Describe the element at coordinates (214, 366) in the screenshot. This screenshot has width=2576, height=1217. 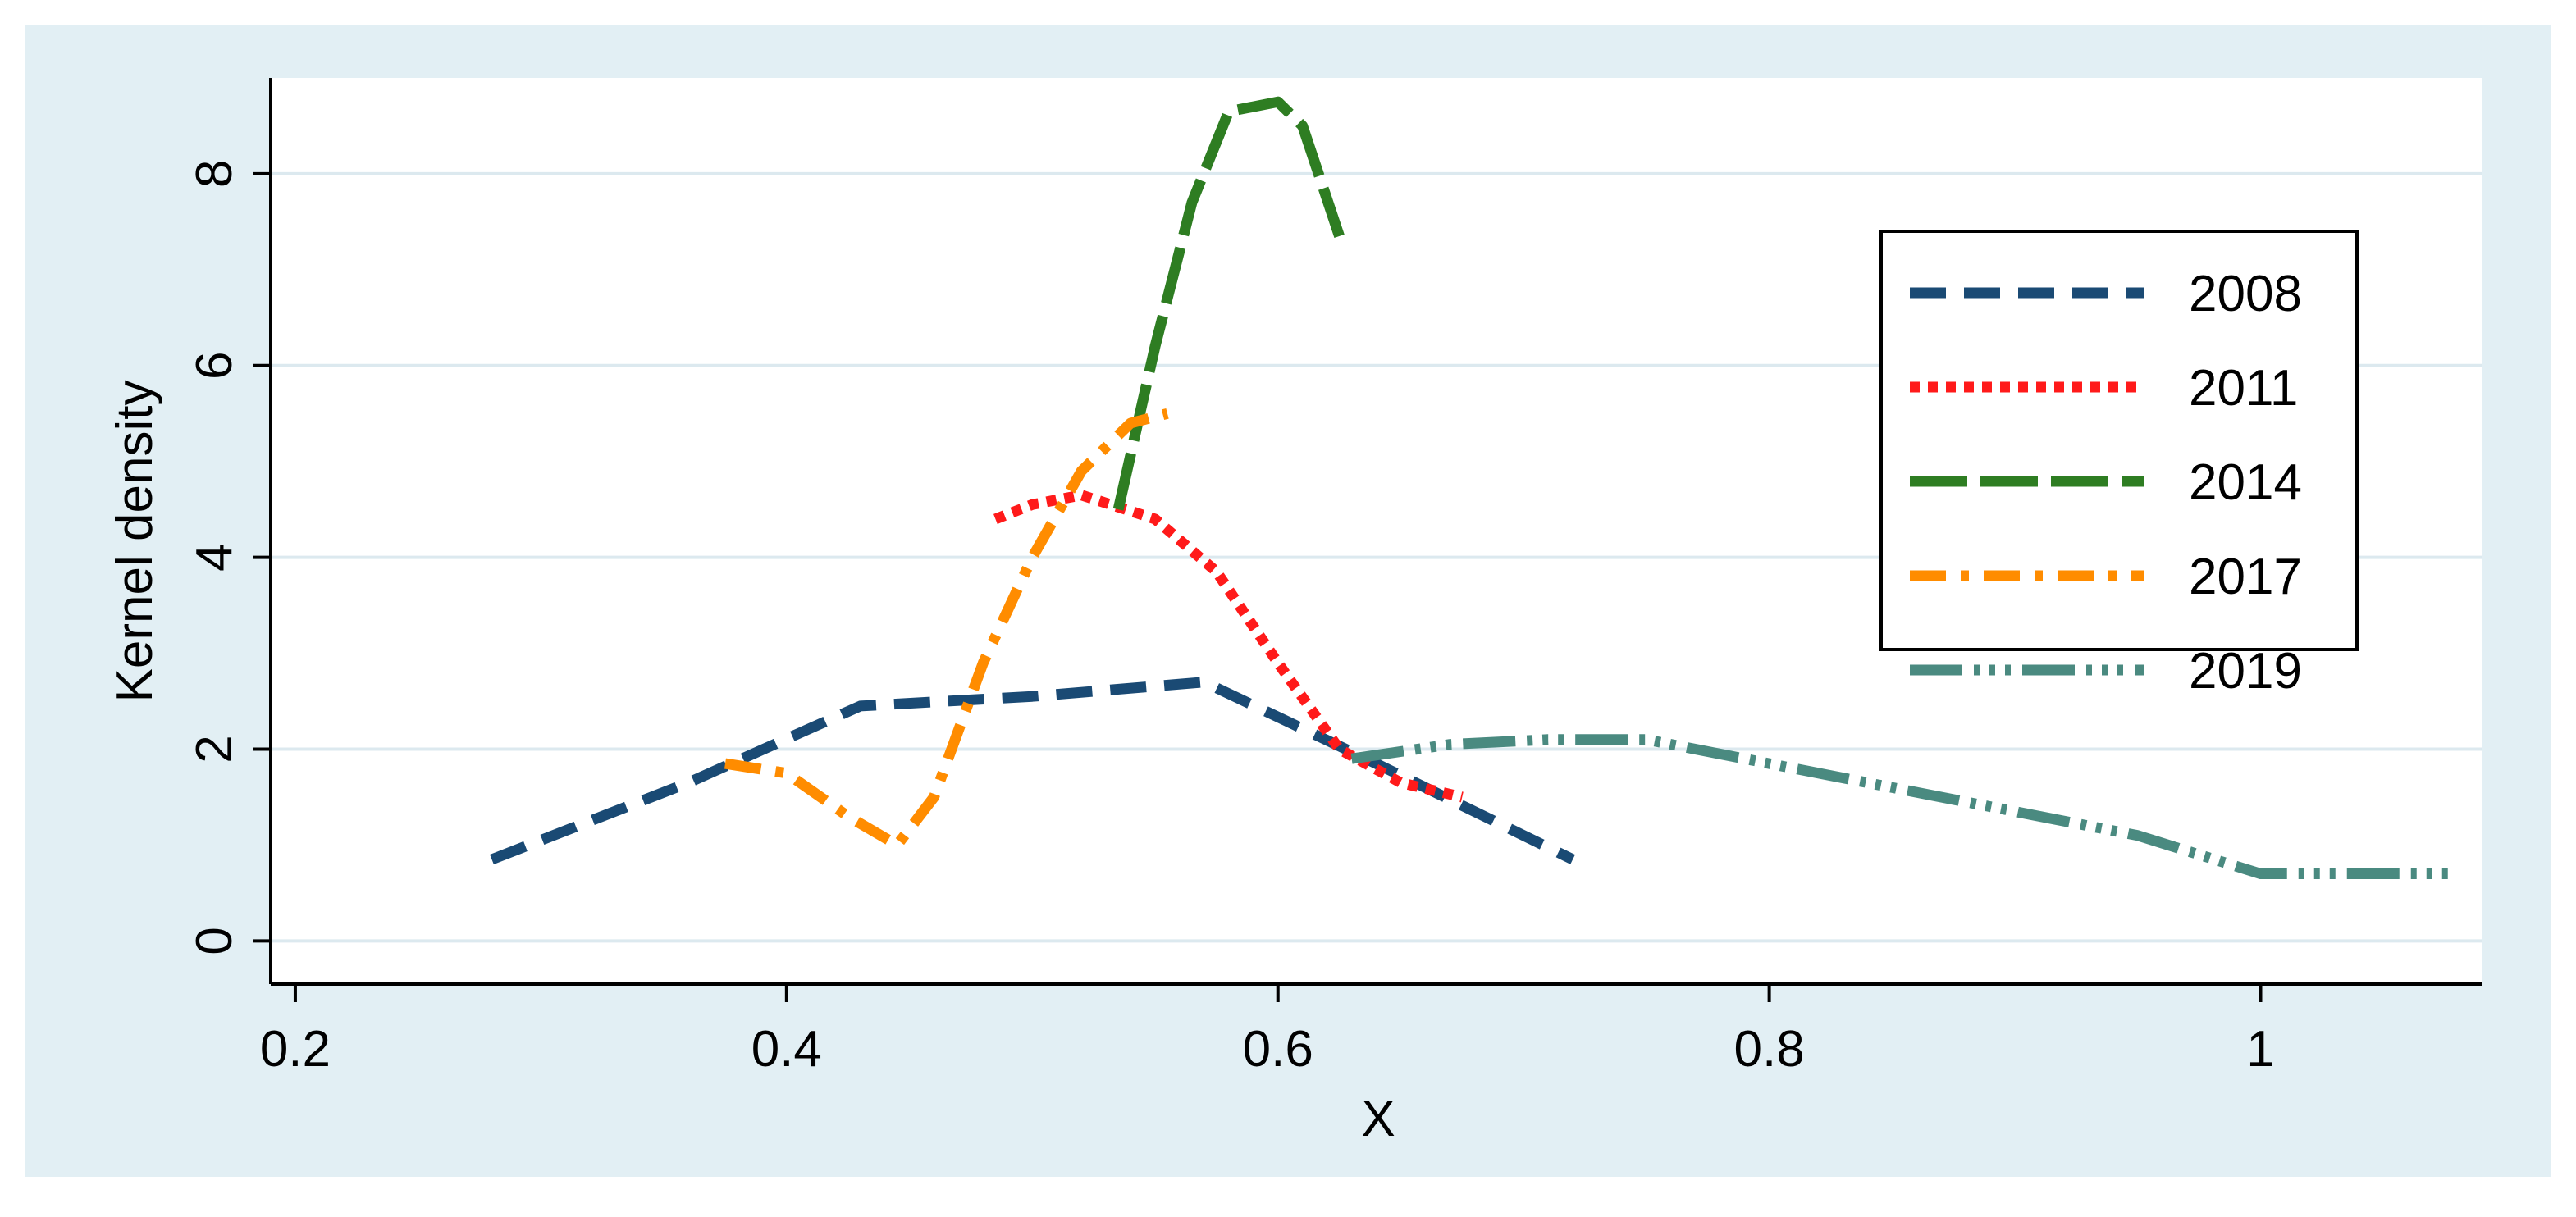
I see `y-tick-label: 6` at that location.